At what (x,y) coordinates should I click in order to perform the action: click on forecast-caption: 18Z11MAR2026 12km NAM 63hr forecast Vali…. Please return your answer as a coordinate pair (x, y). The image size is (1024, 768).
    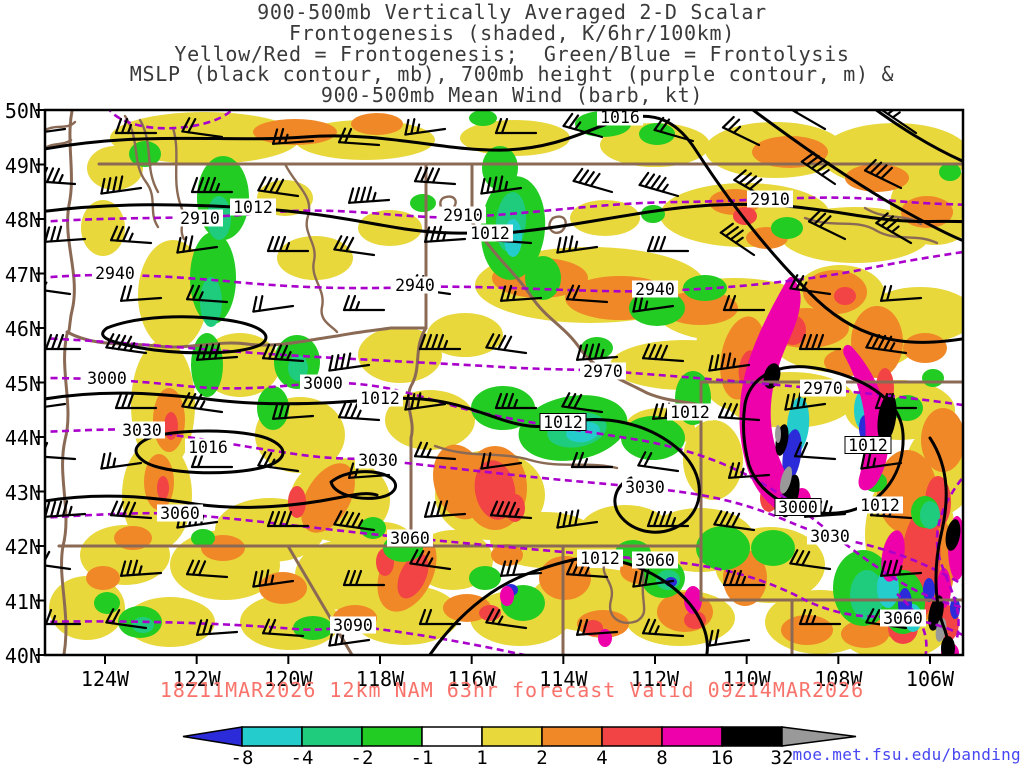
    Looking at the image, I should click on (512, 690).